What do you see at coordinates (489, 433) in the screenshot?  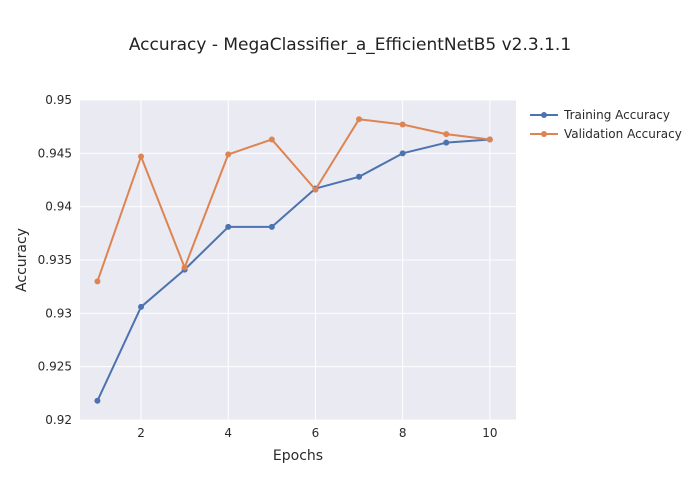 I see `x-tick-label: 10` at bounding box center [489, 433].